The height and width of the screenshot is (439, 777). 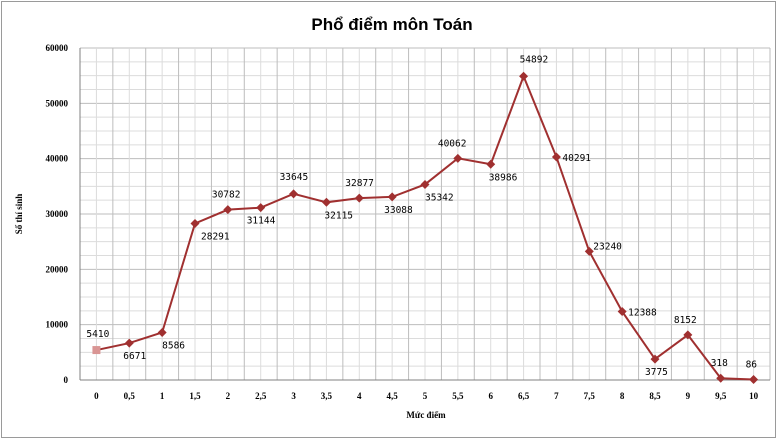 I want to click on data-label: 54892, so click(x=534, y=59).